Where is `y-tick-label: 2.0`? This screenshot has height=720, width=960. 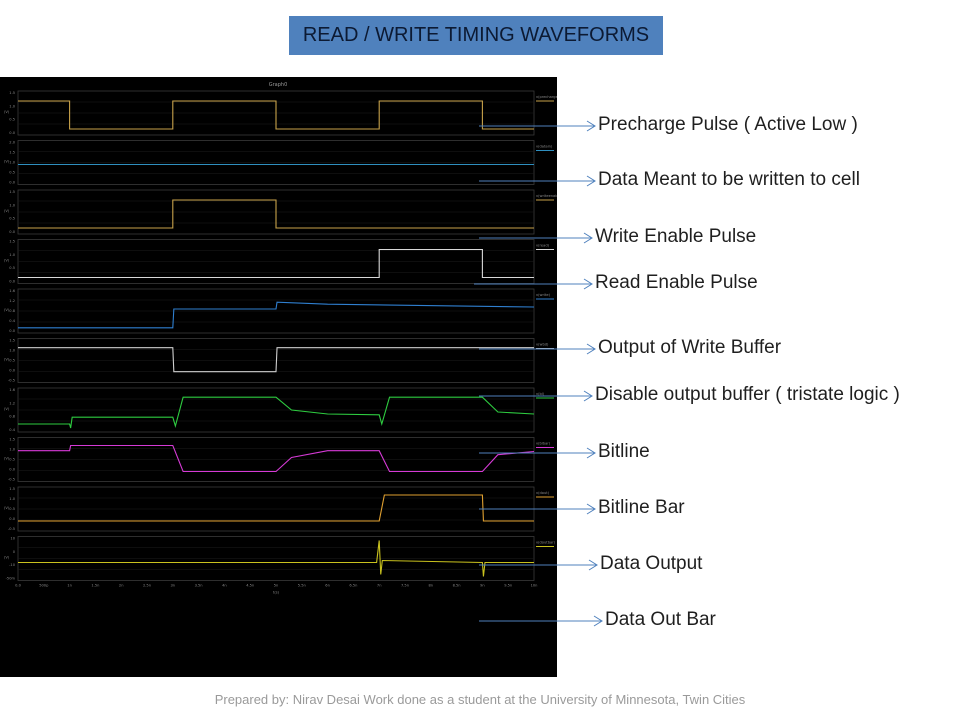
y-tick-label: 2.0 is located at coordinates (12, 143).